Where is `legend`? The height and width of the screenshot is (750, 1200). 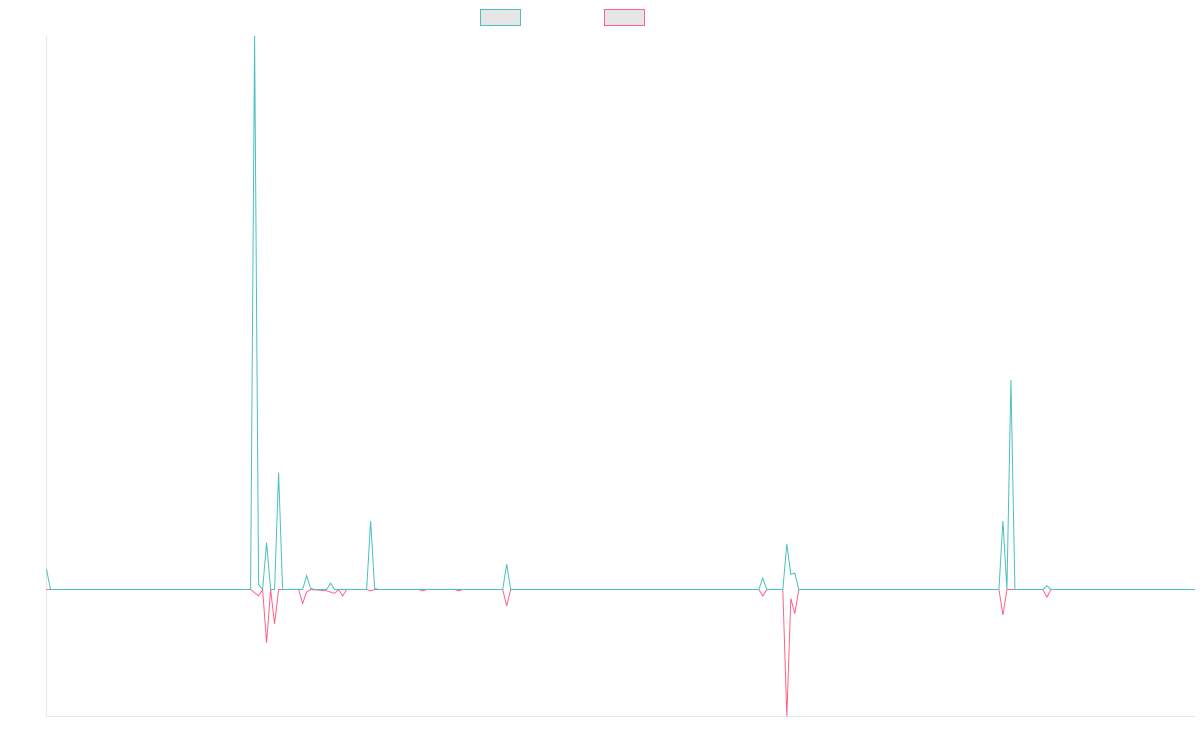 legend is located at coordinates (562, 17).